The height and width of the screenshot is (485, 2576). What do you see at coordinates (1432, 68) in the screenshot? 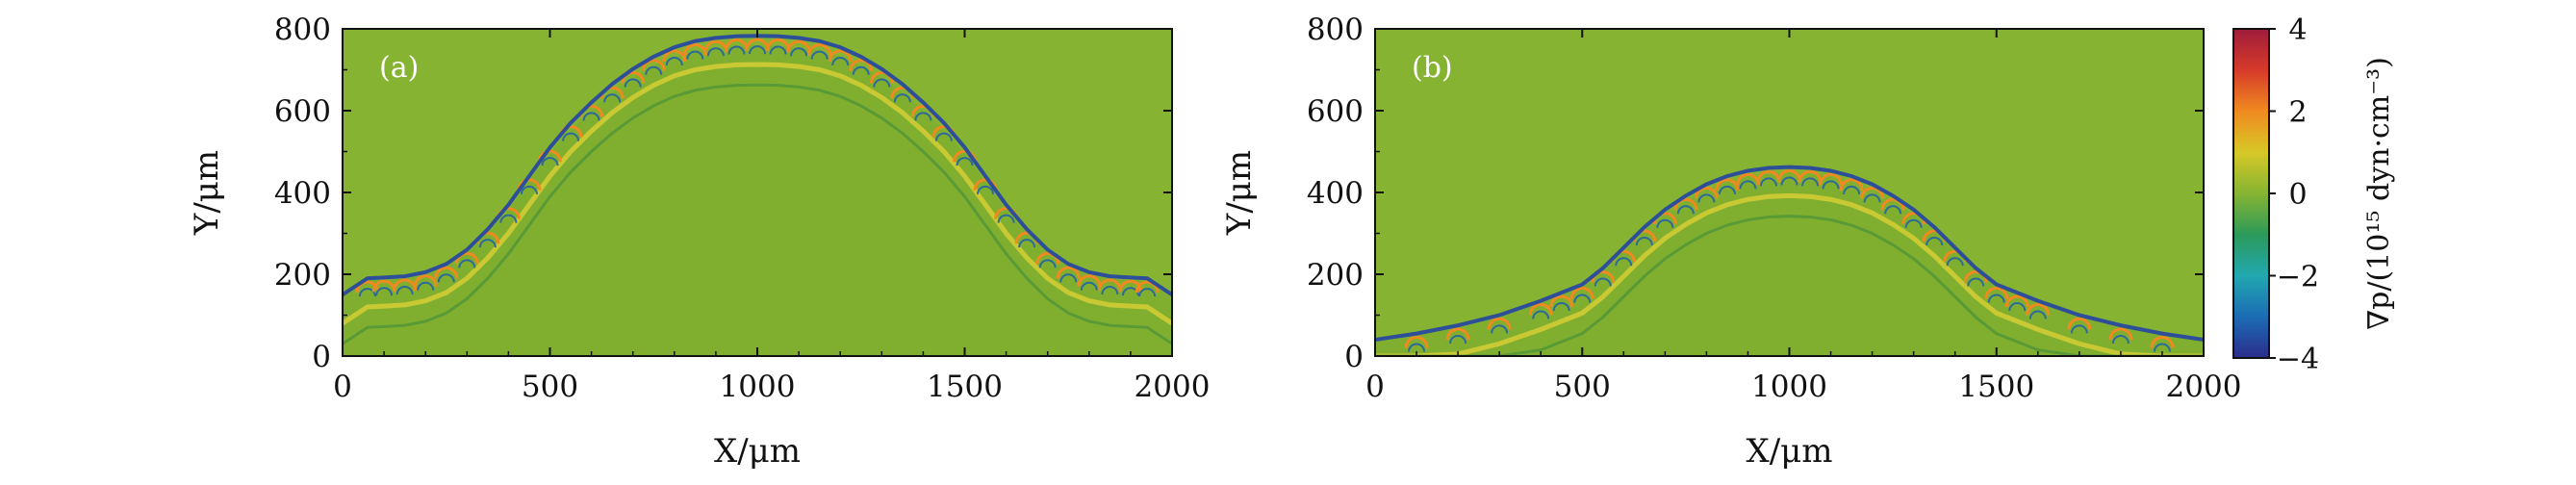
I see `panel-label-b: (b)` at bounding box center [1432, 68].